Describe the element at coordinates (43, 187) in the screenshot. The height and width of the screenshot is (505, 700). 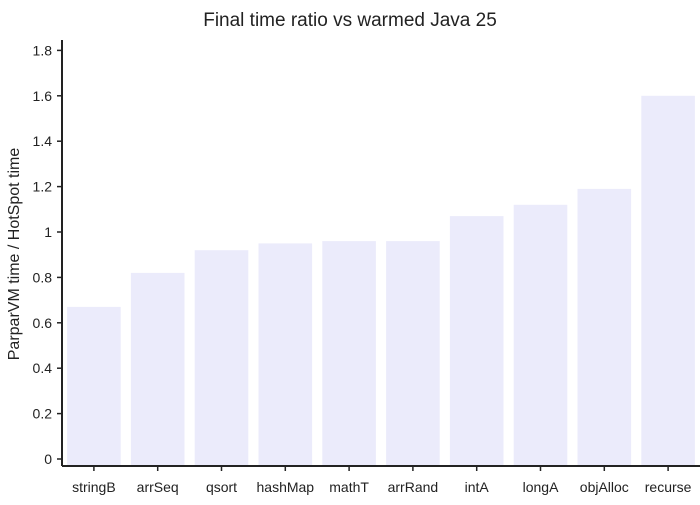
I see `y-tick-label-6: 1.2` at that location.